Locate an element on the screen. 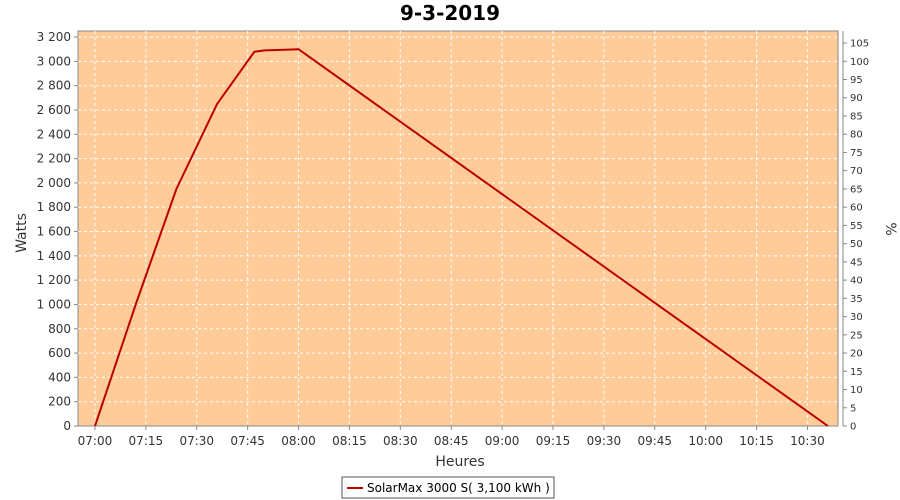 Image resolution: width=900 pixels, height=500 pixels. y-tick-label: 600 is located at coordinates (59, 353).